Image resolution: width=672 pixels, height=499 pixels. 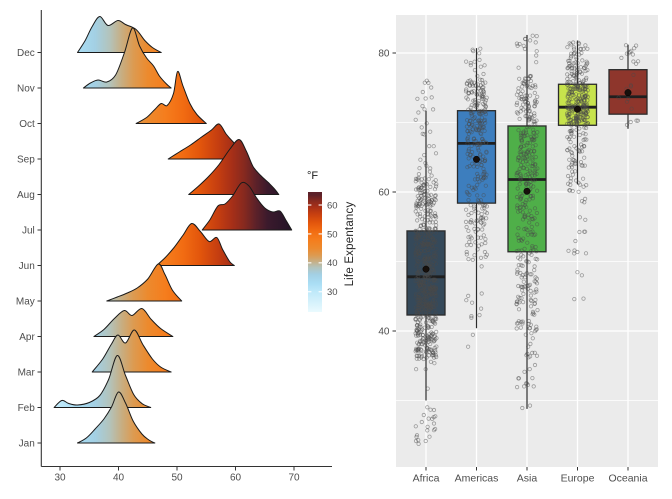 I want to click on month-label-May: May, so click(x=25, y=301).